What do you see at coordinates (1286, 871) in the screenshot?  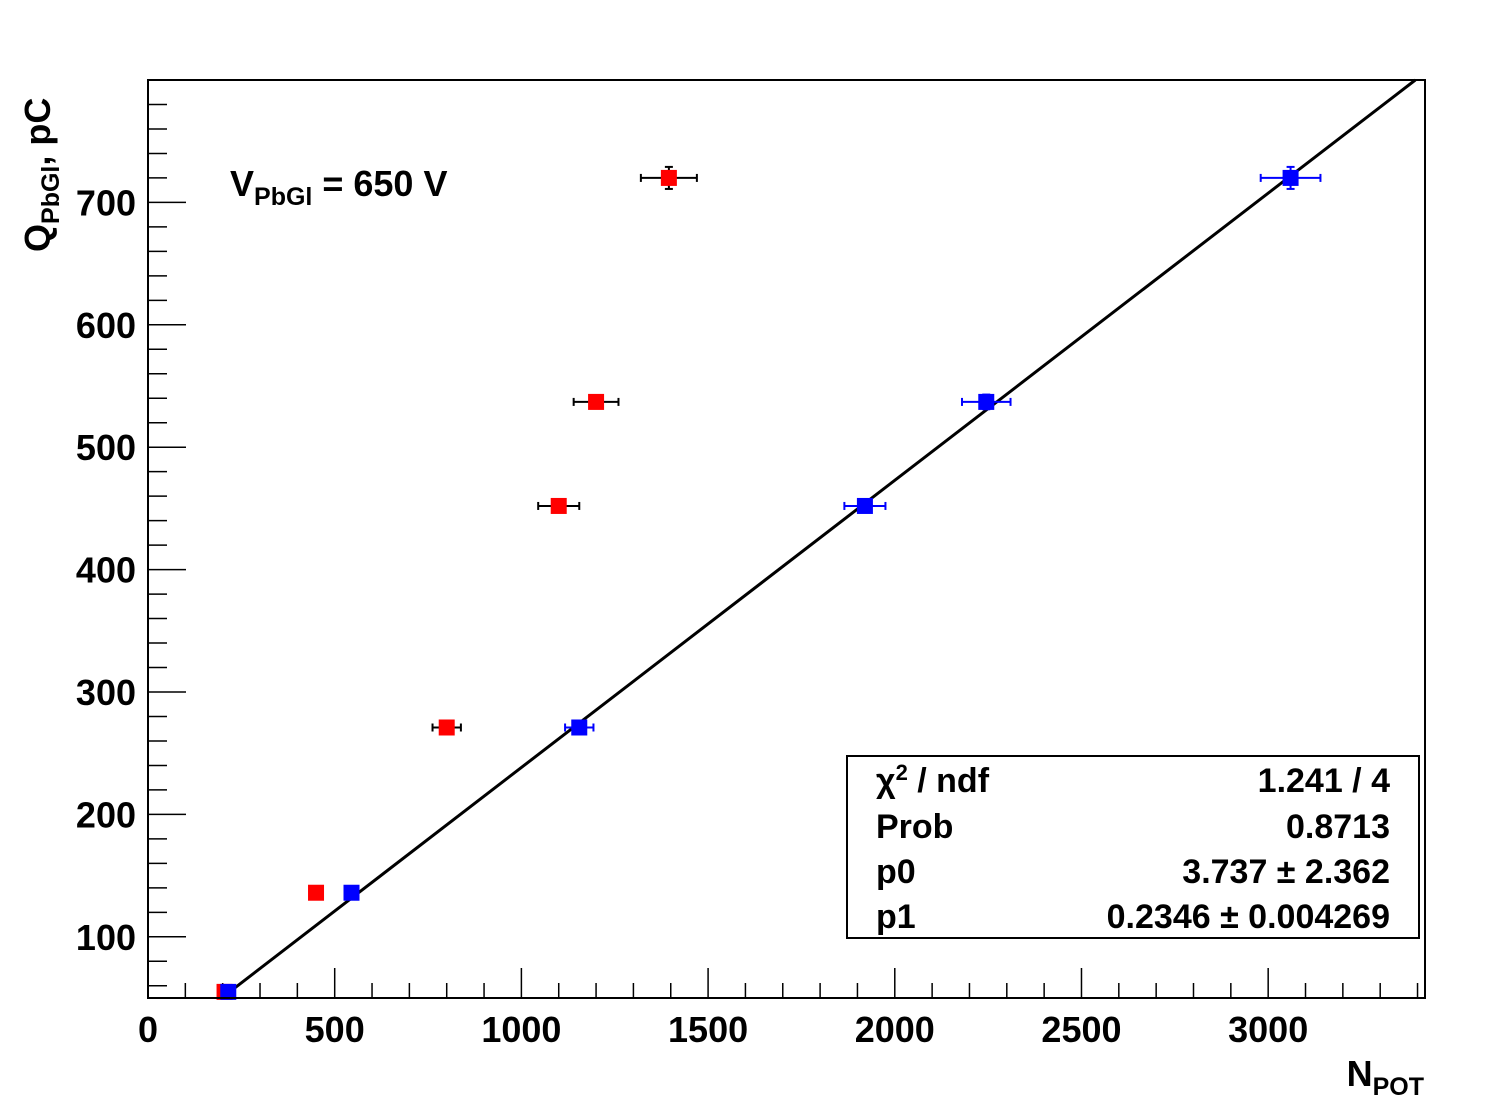 I see `p0-value: 3.737 ± 2.362` at bounding box center [1286, 871].